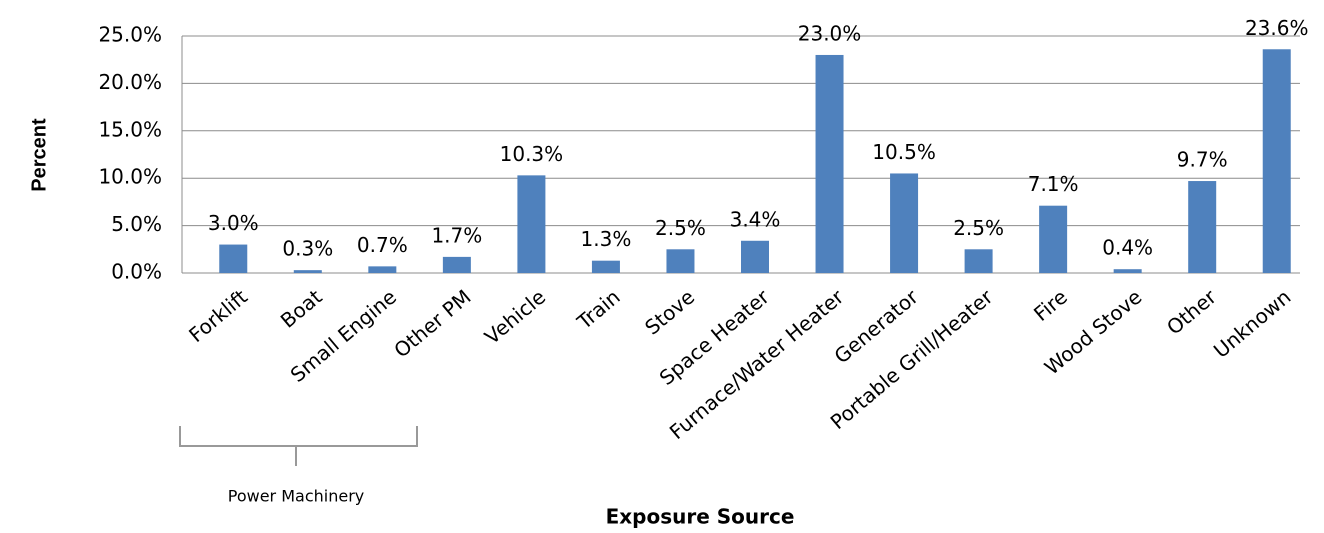  Describe the element at coordinates (1053, 184) in the screenshot. I see `value-label: 7.1%` at that location.